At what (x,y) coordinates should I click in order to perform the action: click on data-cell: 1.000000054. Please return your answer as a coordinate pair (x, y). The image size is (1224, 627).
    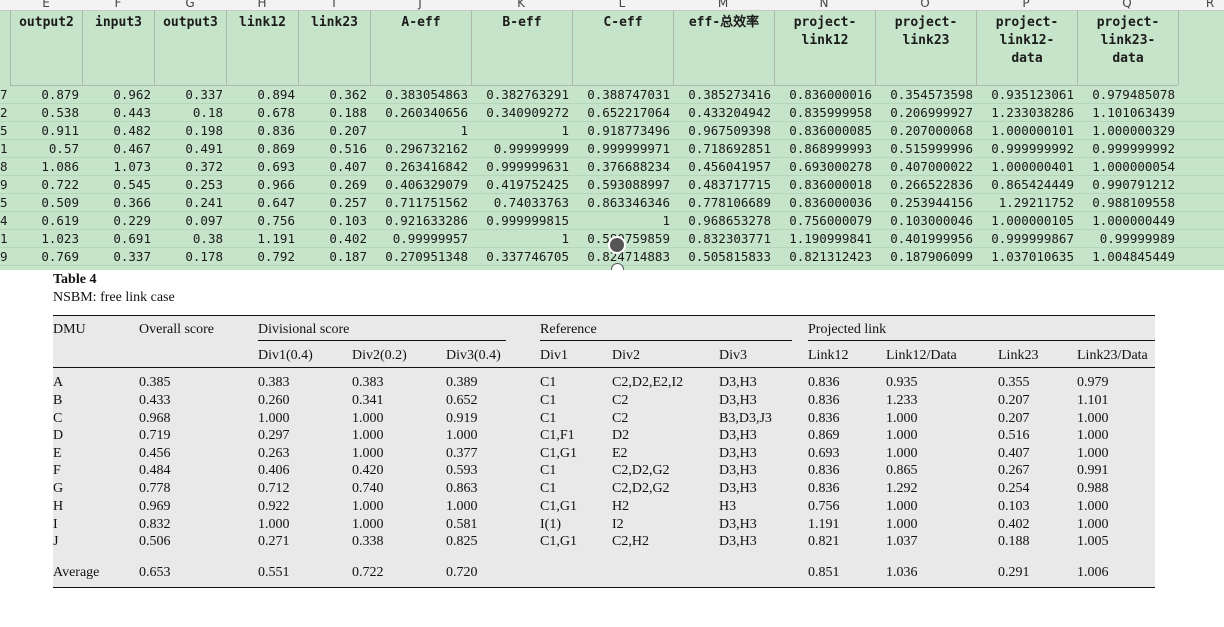
    Looking at the image, I should click on (1133, 166).